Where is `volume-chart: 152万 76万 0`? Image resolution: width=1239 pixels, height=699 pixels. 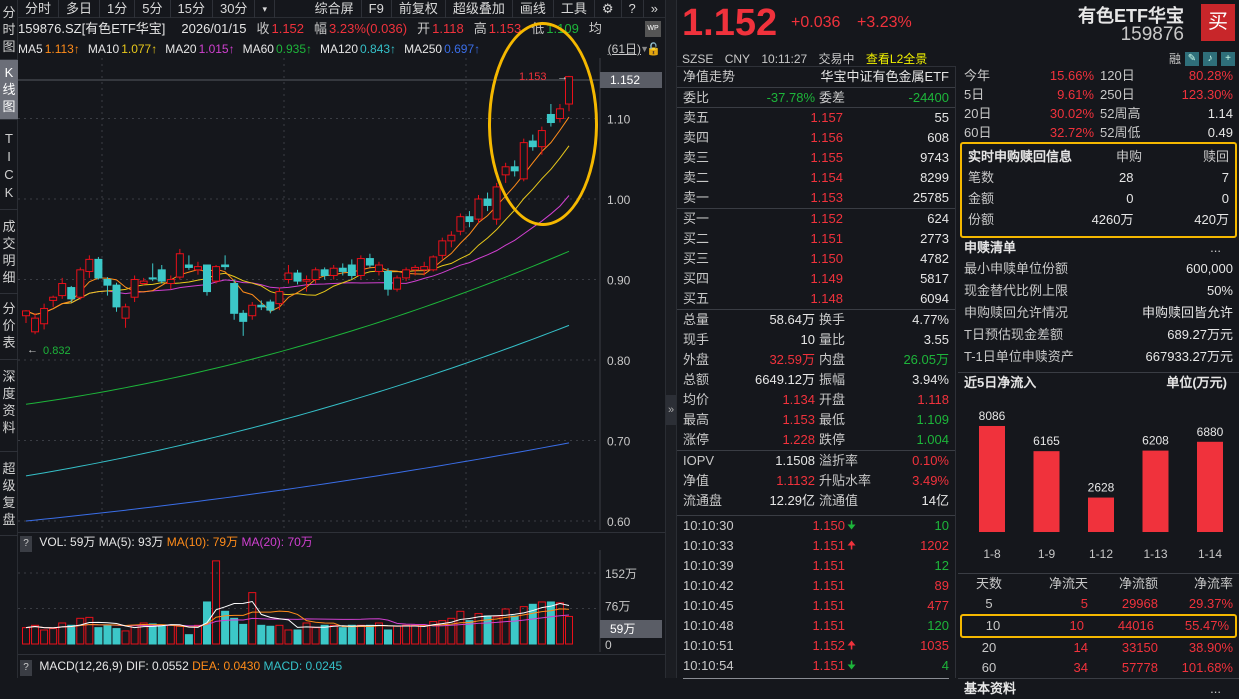 volume-chart: 152万 76万 0 is located at coordinates (341, 601).